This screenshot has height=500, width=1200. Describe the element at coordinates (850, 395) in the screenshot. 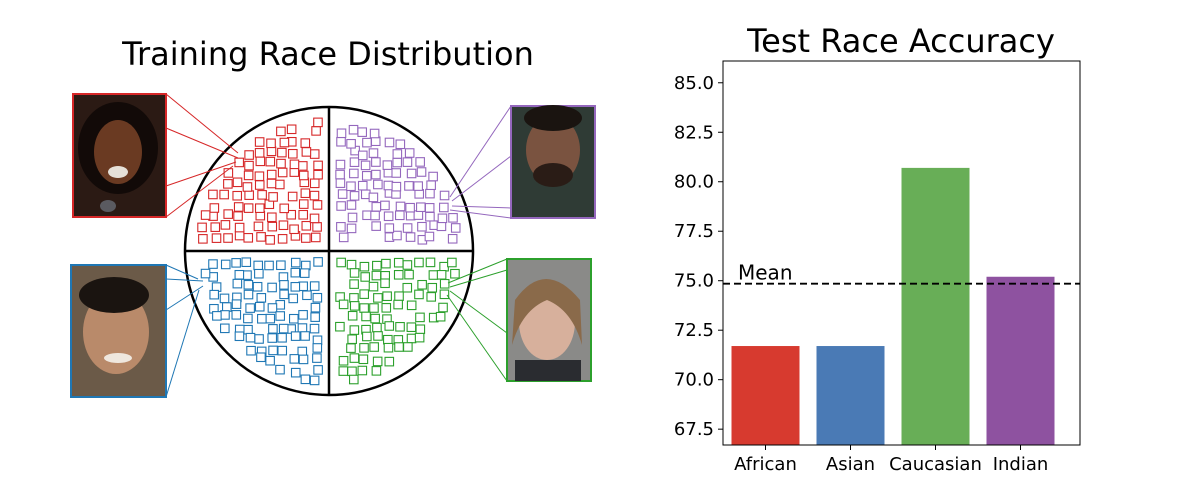

I see `bar-asian` at that location.